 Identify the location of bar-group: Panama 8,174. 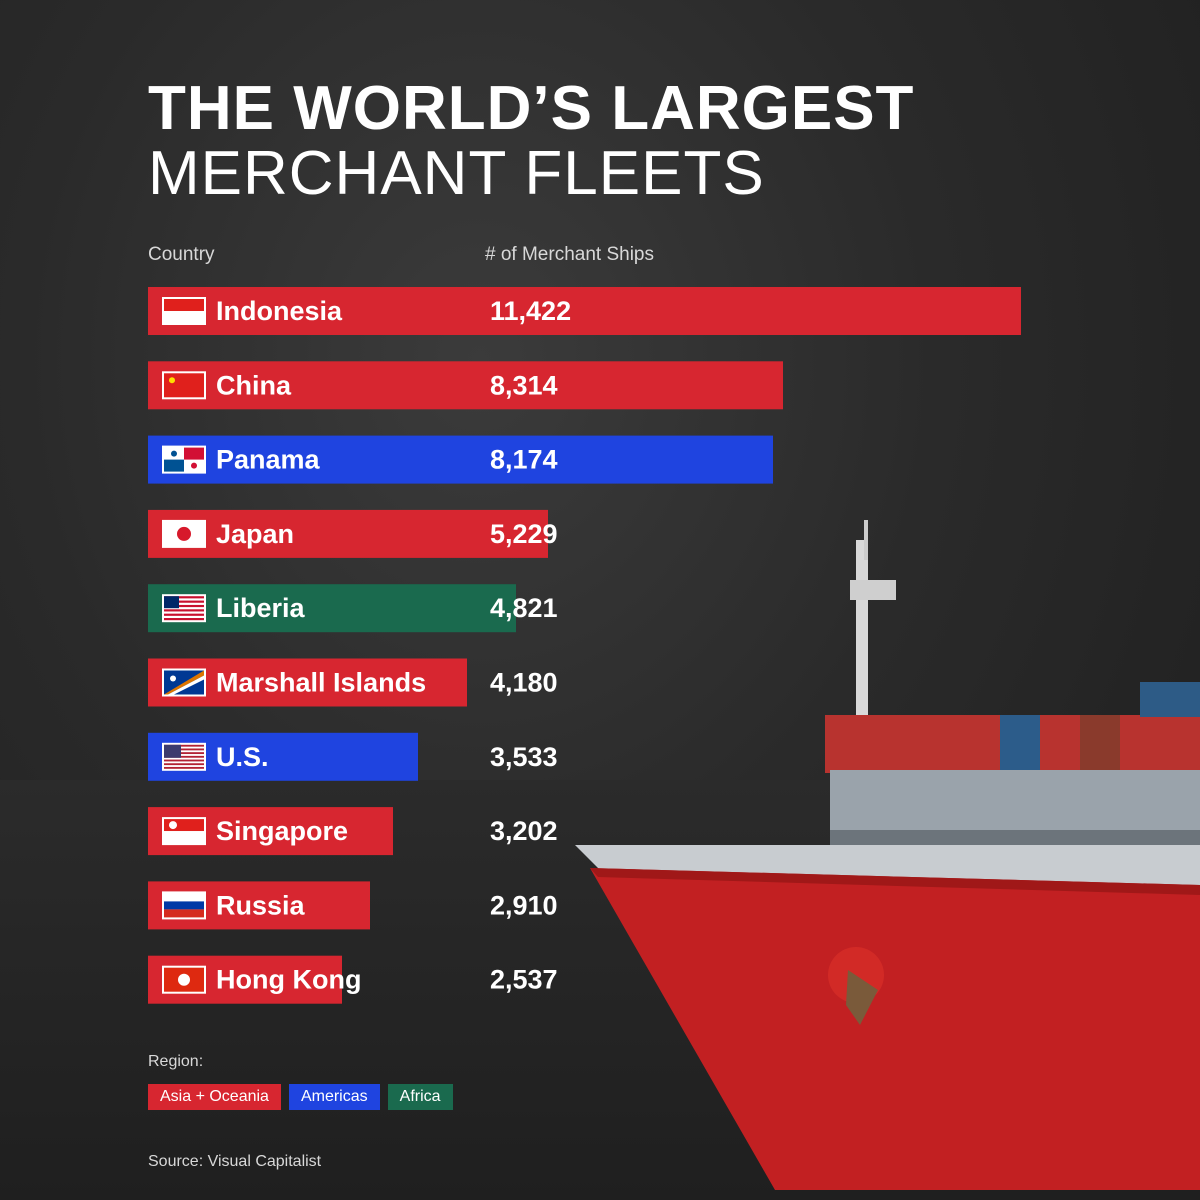
(460, 459).